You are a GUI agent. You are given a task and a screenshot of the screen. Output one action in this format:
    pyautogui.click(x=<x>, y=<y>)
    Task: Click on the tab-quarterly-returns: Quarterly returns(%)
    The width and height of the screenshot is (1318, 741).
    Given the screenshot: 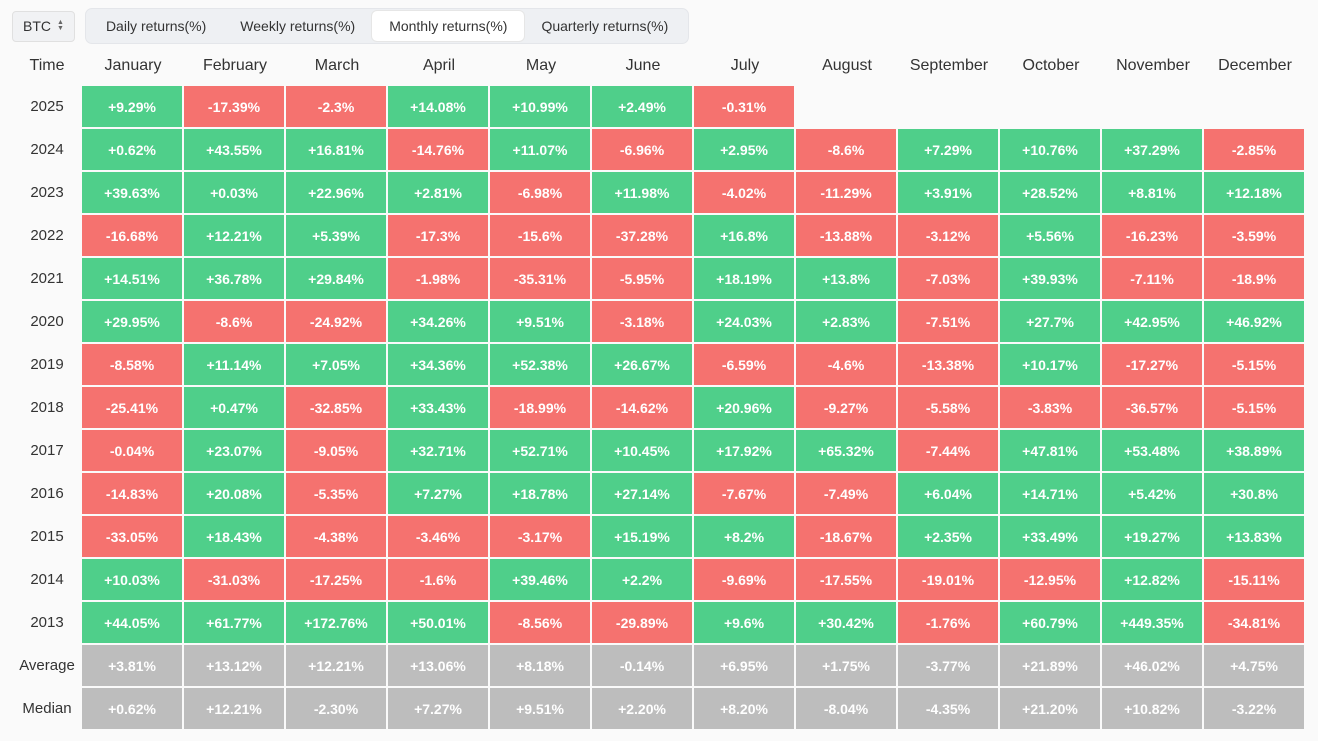 What is the action you would take?
    pyautogui.click(x=605, y=26)
    